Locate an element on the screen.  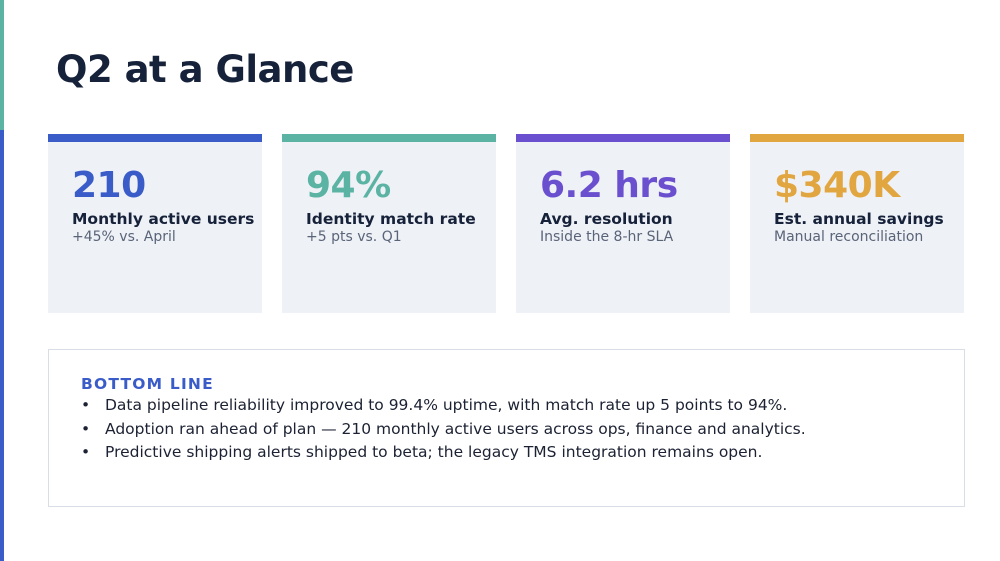
kpi-label: Avg. resolution is located at coordinates (606, 219).